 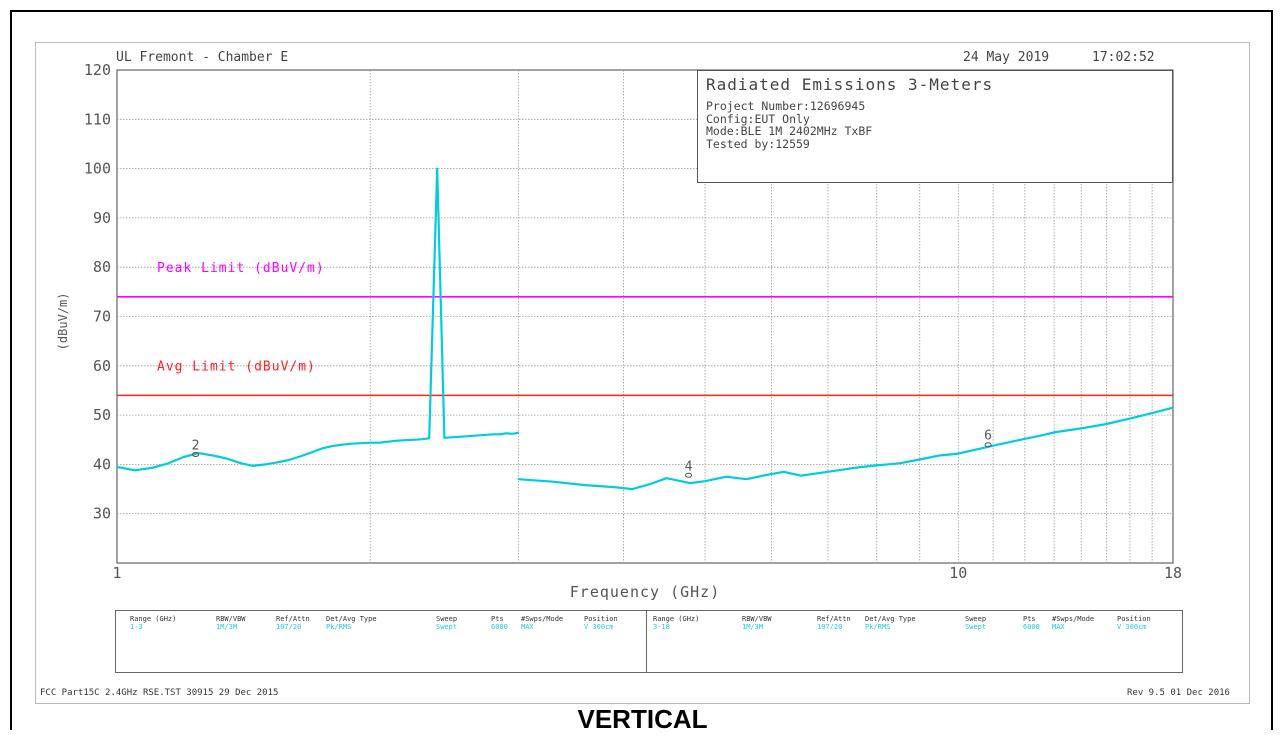 I want to click on project-number: Project Number:12696945, so click(x=786, y=106).